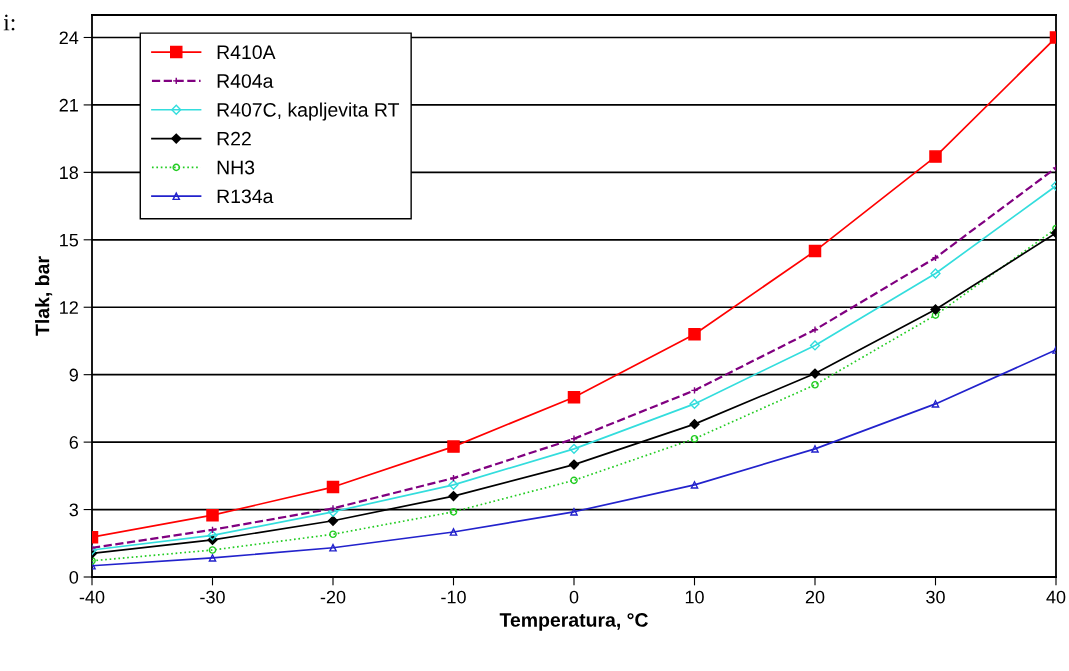  I want to click on x-tick-label: -20, so click(333, 597).